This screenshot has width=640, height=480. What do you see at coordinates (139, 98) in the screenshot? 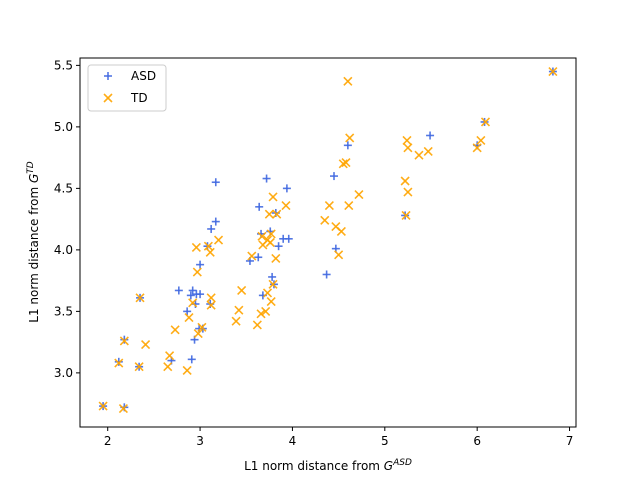
I see `legend-label-td: TD` at bounding box center [139, 98].